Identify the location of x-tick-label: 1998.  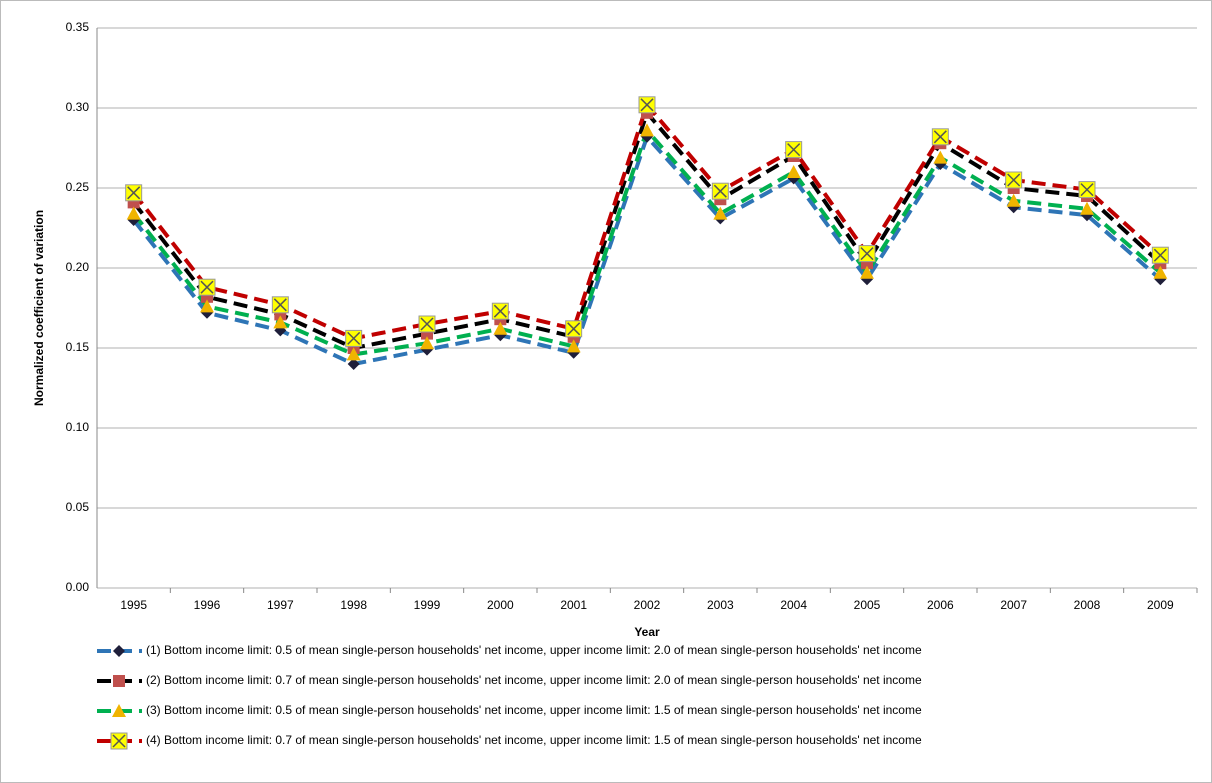
(353, 605).